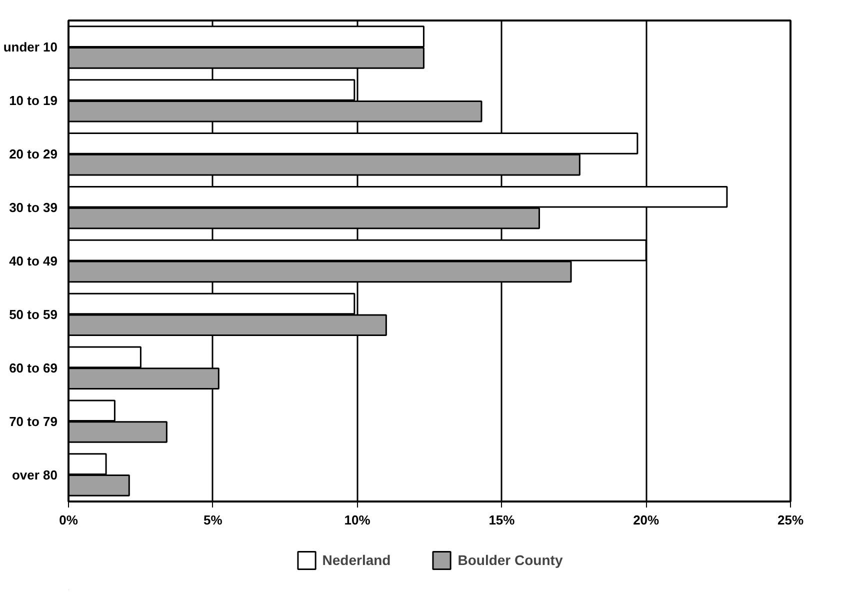 Image resolution: width=853 pixels, height=614 pixels. Describe the element at coordinates (33, 154) in the screenshot. I see `y-tick-label: 20 to 29` at that location.